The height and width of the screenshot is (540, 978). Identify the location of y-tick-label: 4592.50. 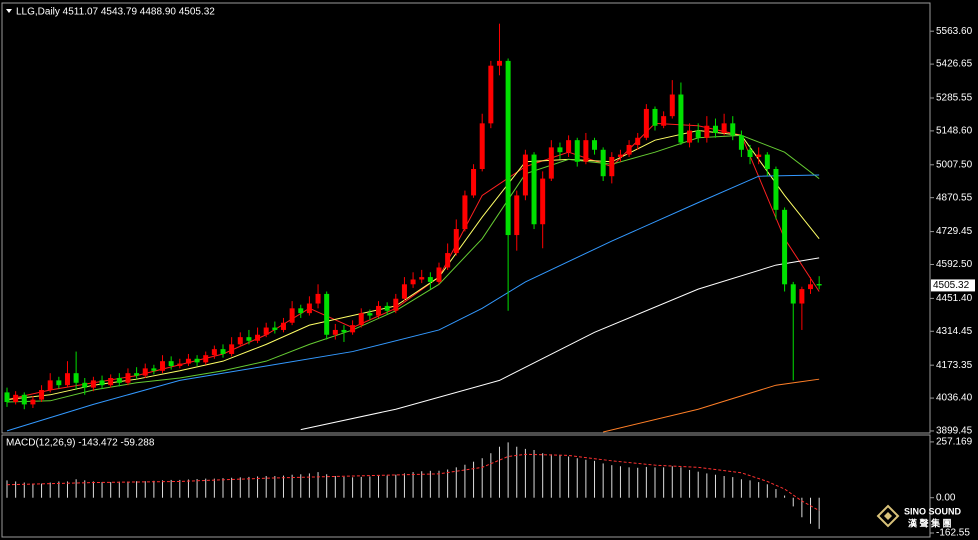
(954, 264).